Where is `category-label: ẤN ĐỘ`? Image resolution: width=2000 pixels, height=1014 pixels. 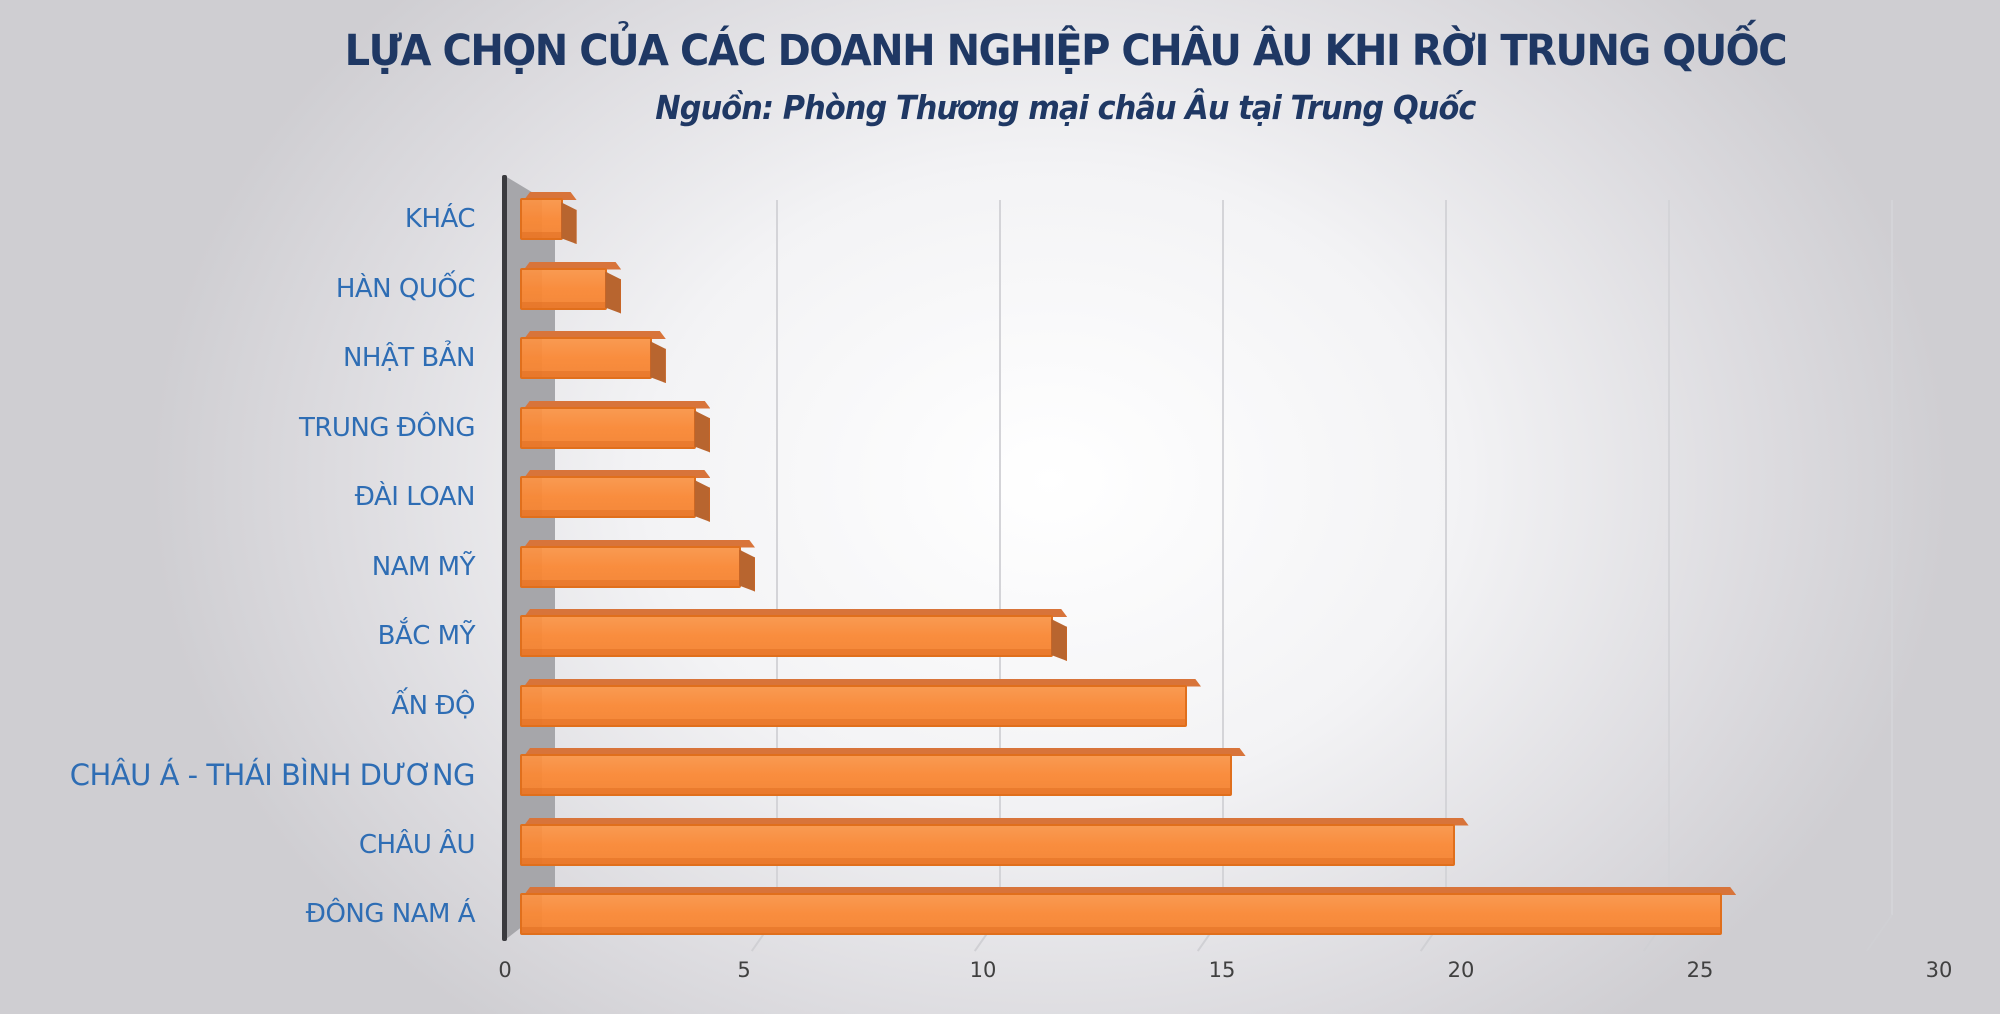
category-label: ẤN ĐỘ is located at coordinates (433, 705).